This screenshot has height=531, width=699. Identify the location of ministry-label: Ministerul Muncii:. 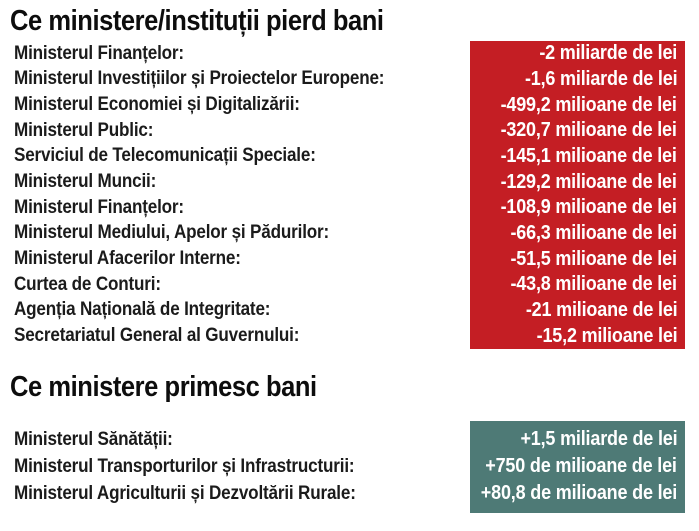
(85, 182).